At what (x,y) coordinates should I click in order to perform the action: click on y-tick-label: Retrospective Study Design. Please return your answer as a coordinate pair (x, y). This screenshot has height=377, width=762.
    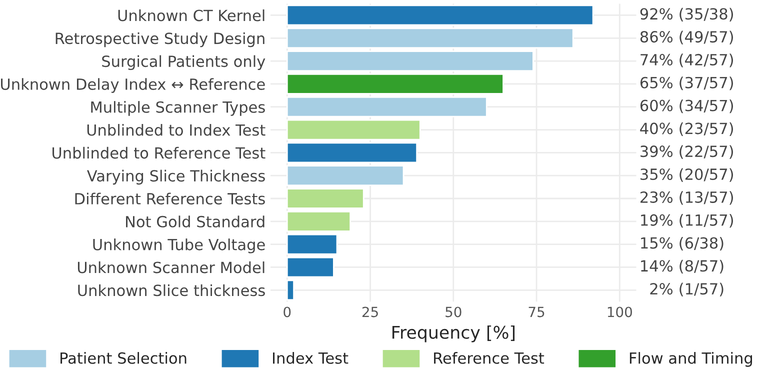
    Looking at the image, I should click on (160, 40).